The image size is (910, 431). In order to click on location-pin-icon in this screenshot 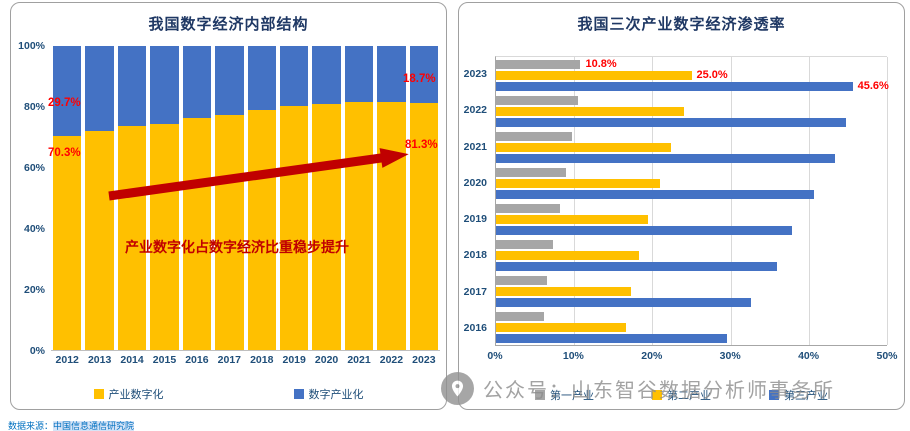, I will do `click(457, 388)`.